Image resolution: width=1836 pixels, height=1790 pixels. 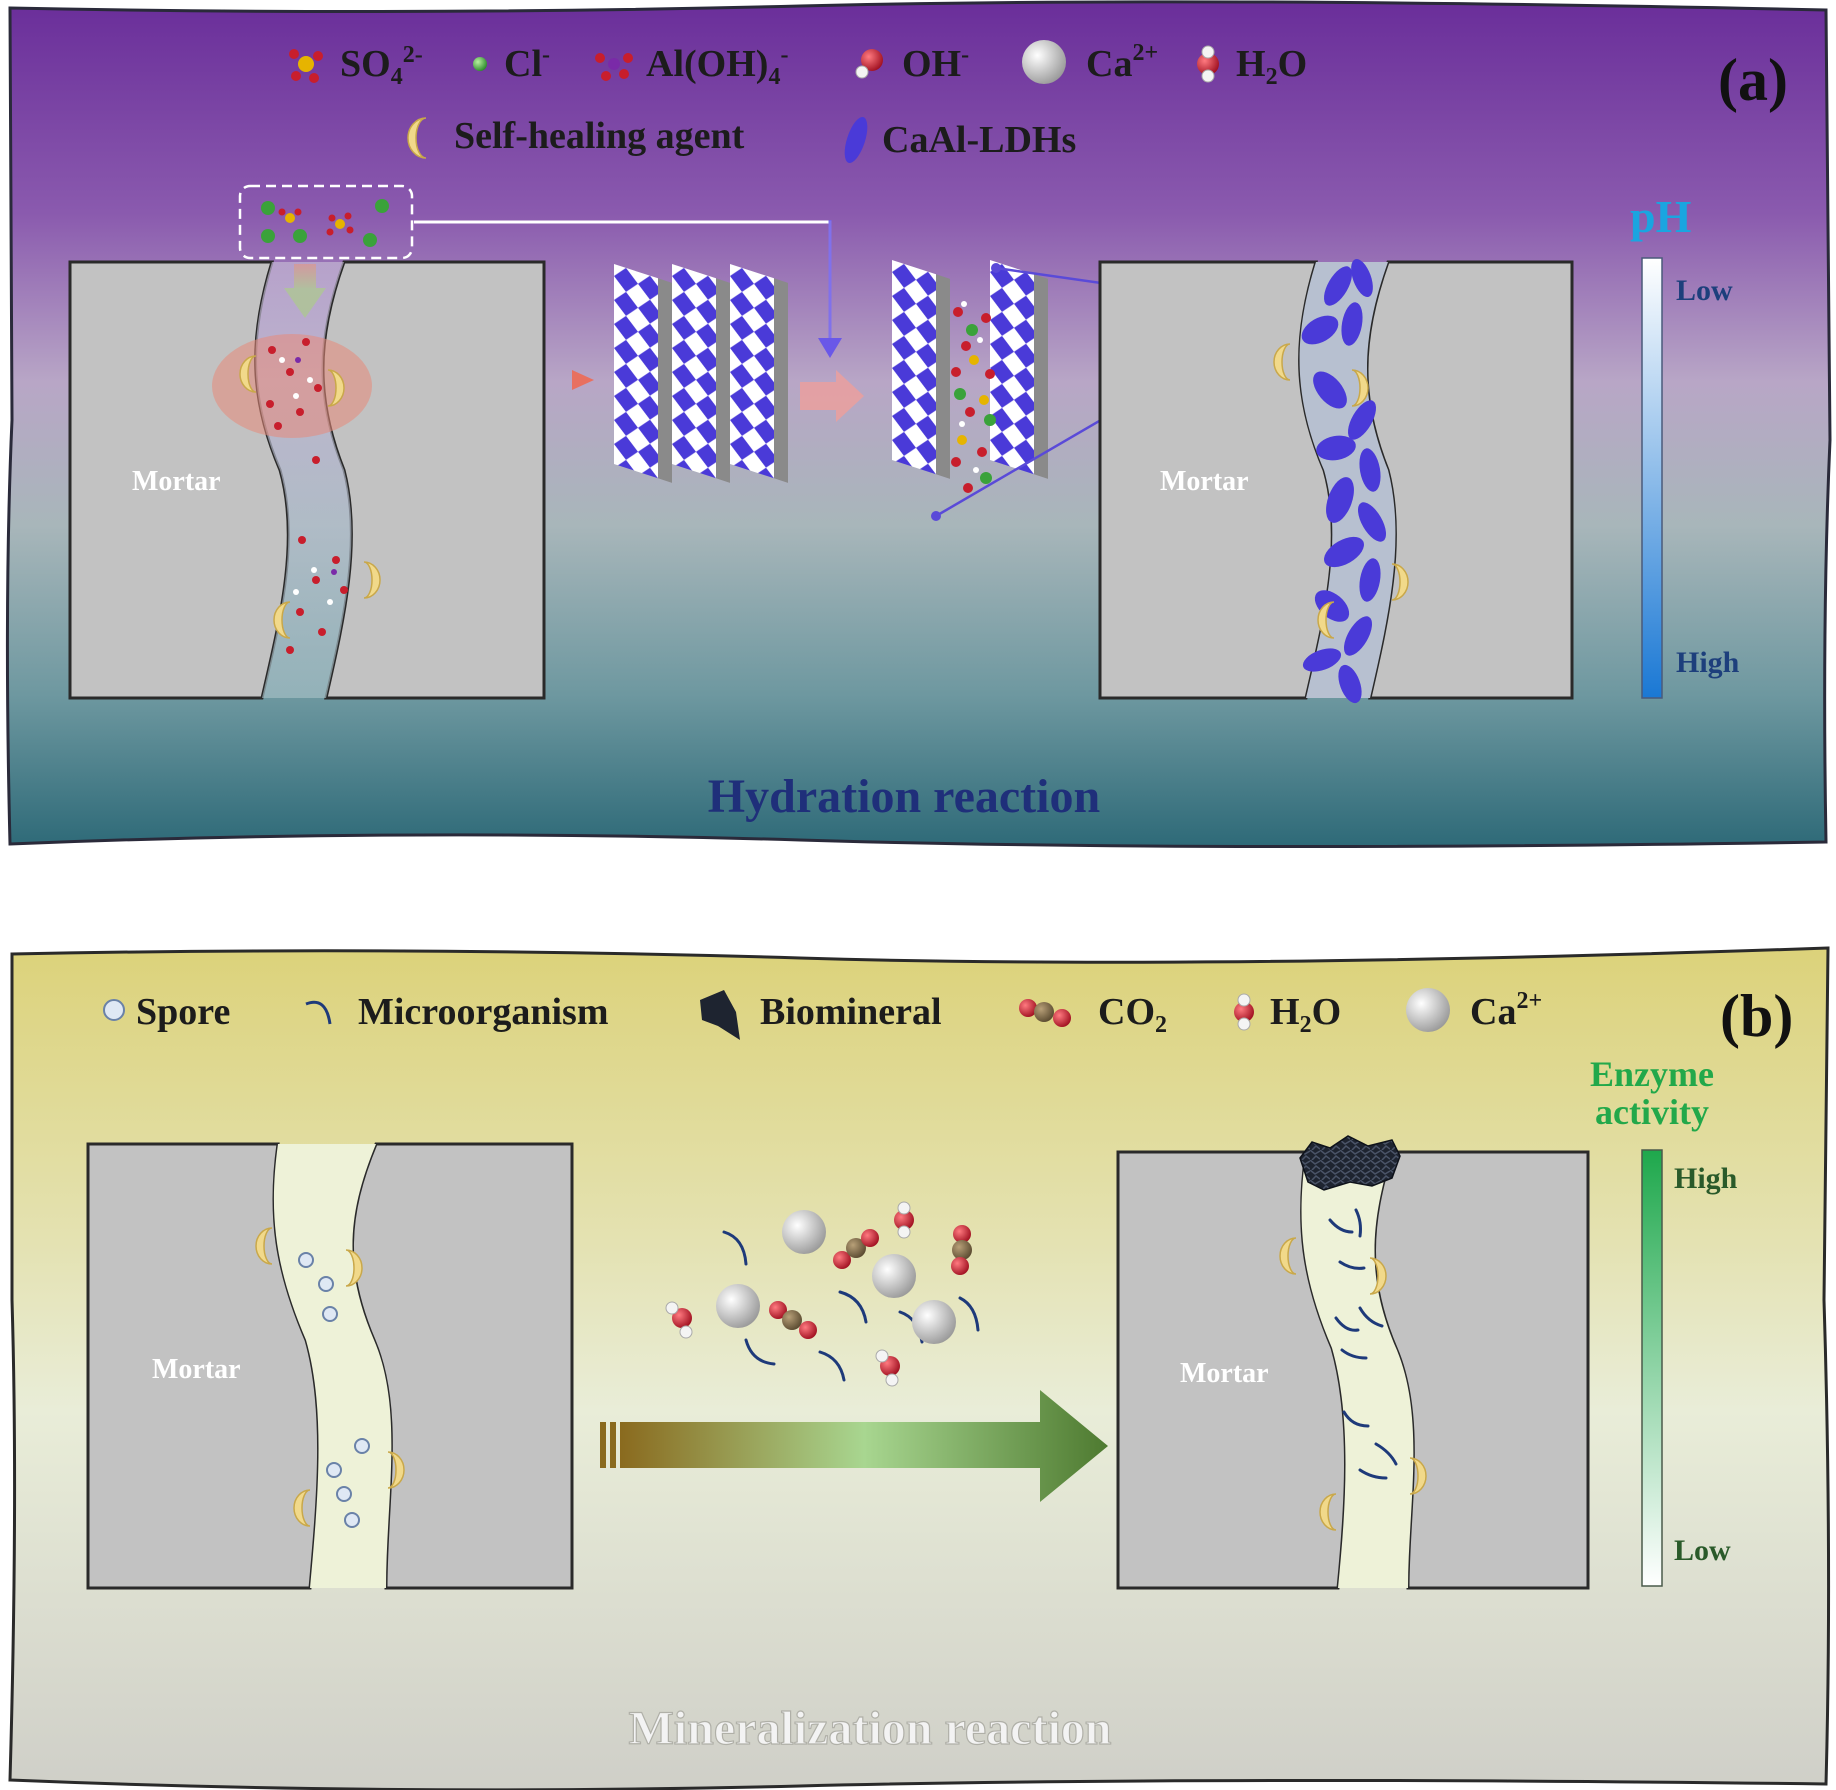 I want to click on healing-agent-icon, so click(x=417, y=138).